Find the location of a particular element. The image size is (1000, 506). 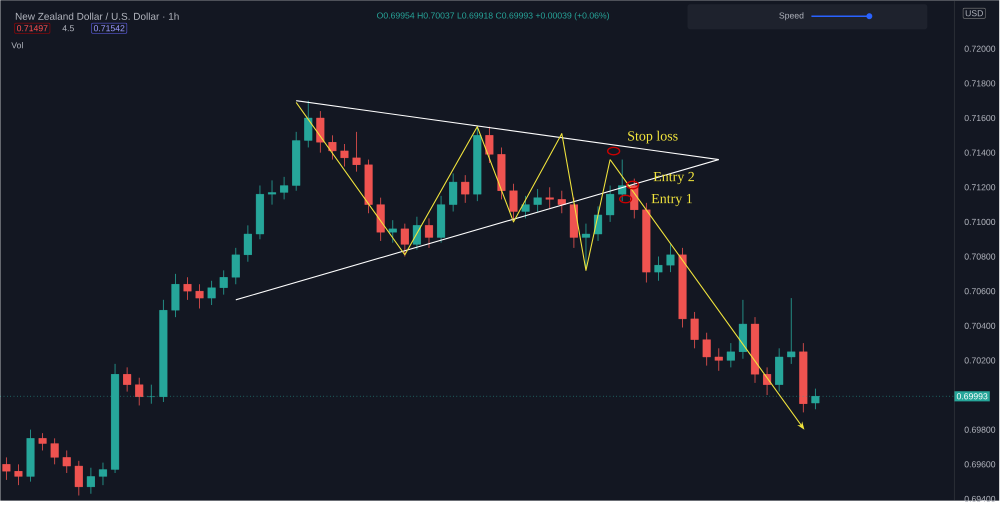

y-tick-label: 0.71800 is located at coordinates (980, 83).